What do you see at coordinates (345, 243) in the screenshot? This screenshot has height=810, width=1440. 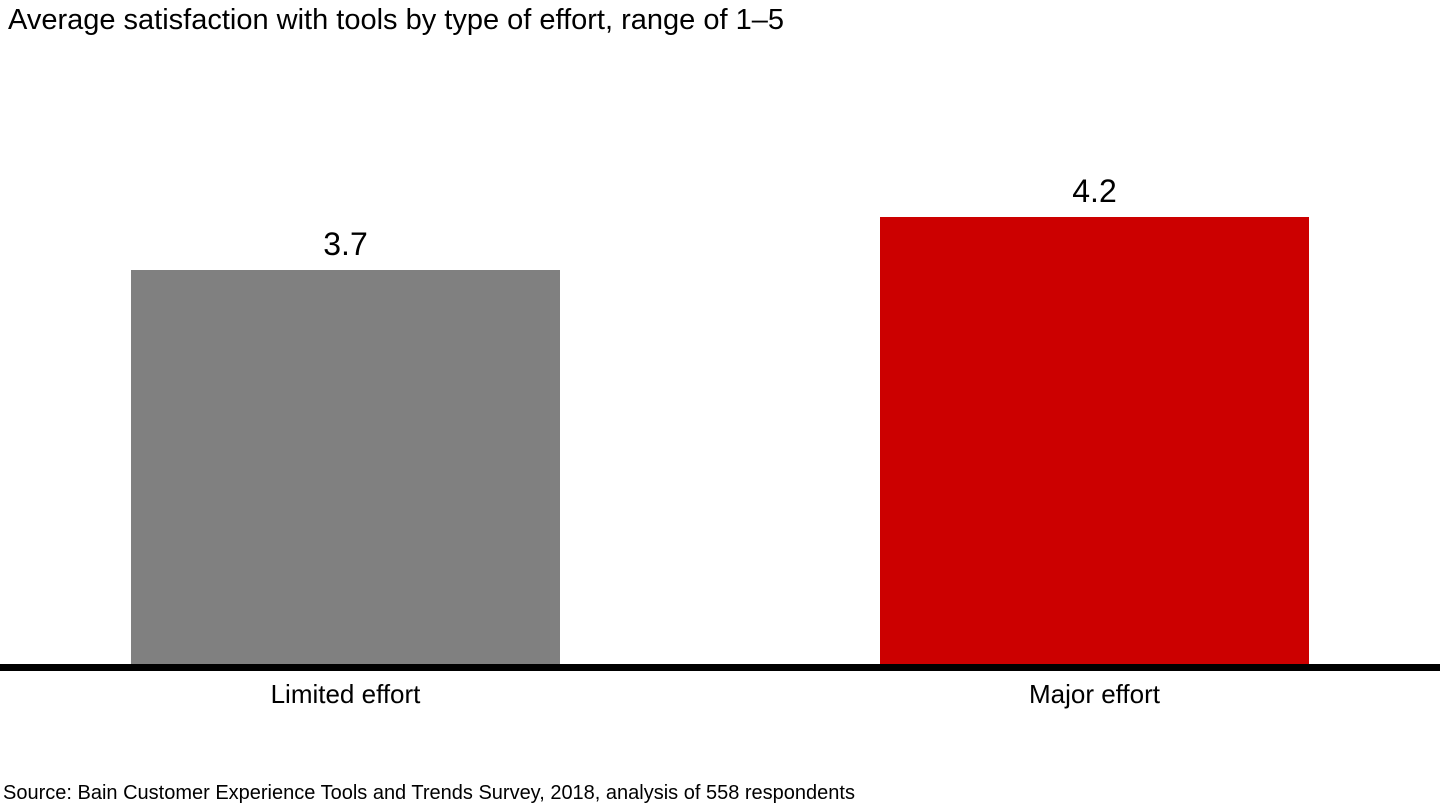 I see `bar-value-label-limited-effort: 3.7` at bounding box center [345, 243].